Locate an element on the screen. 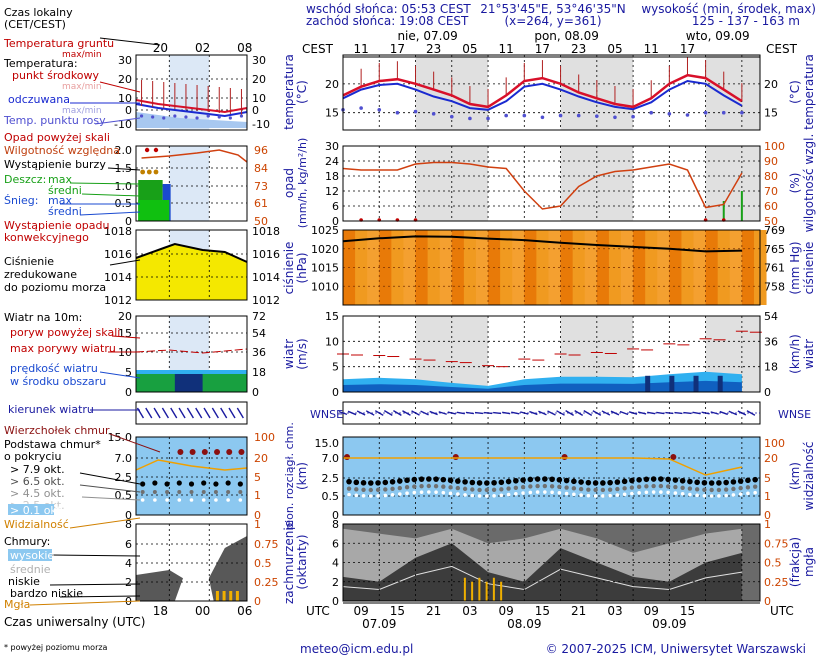  legend-y2-tick: 0.5 is located at coordinates (263, 563).